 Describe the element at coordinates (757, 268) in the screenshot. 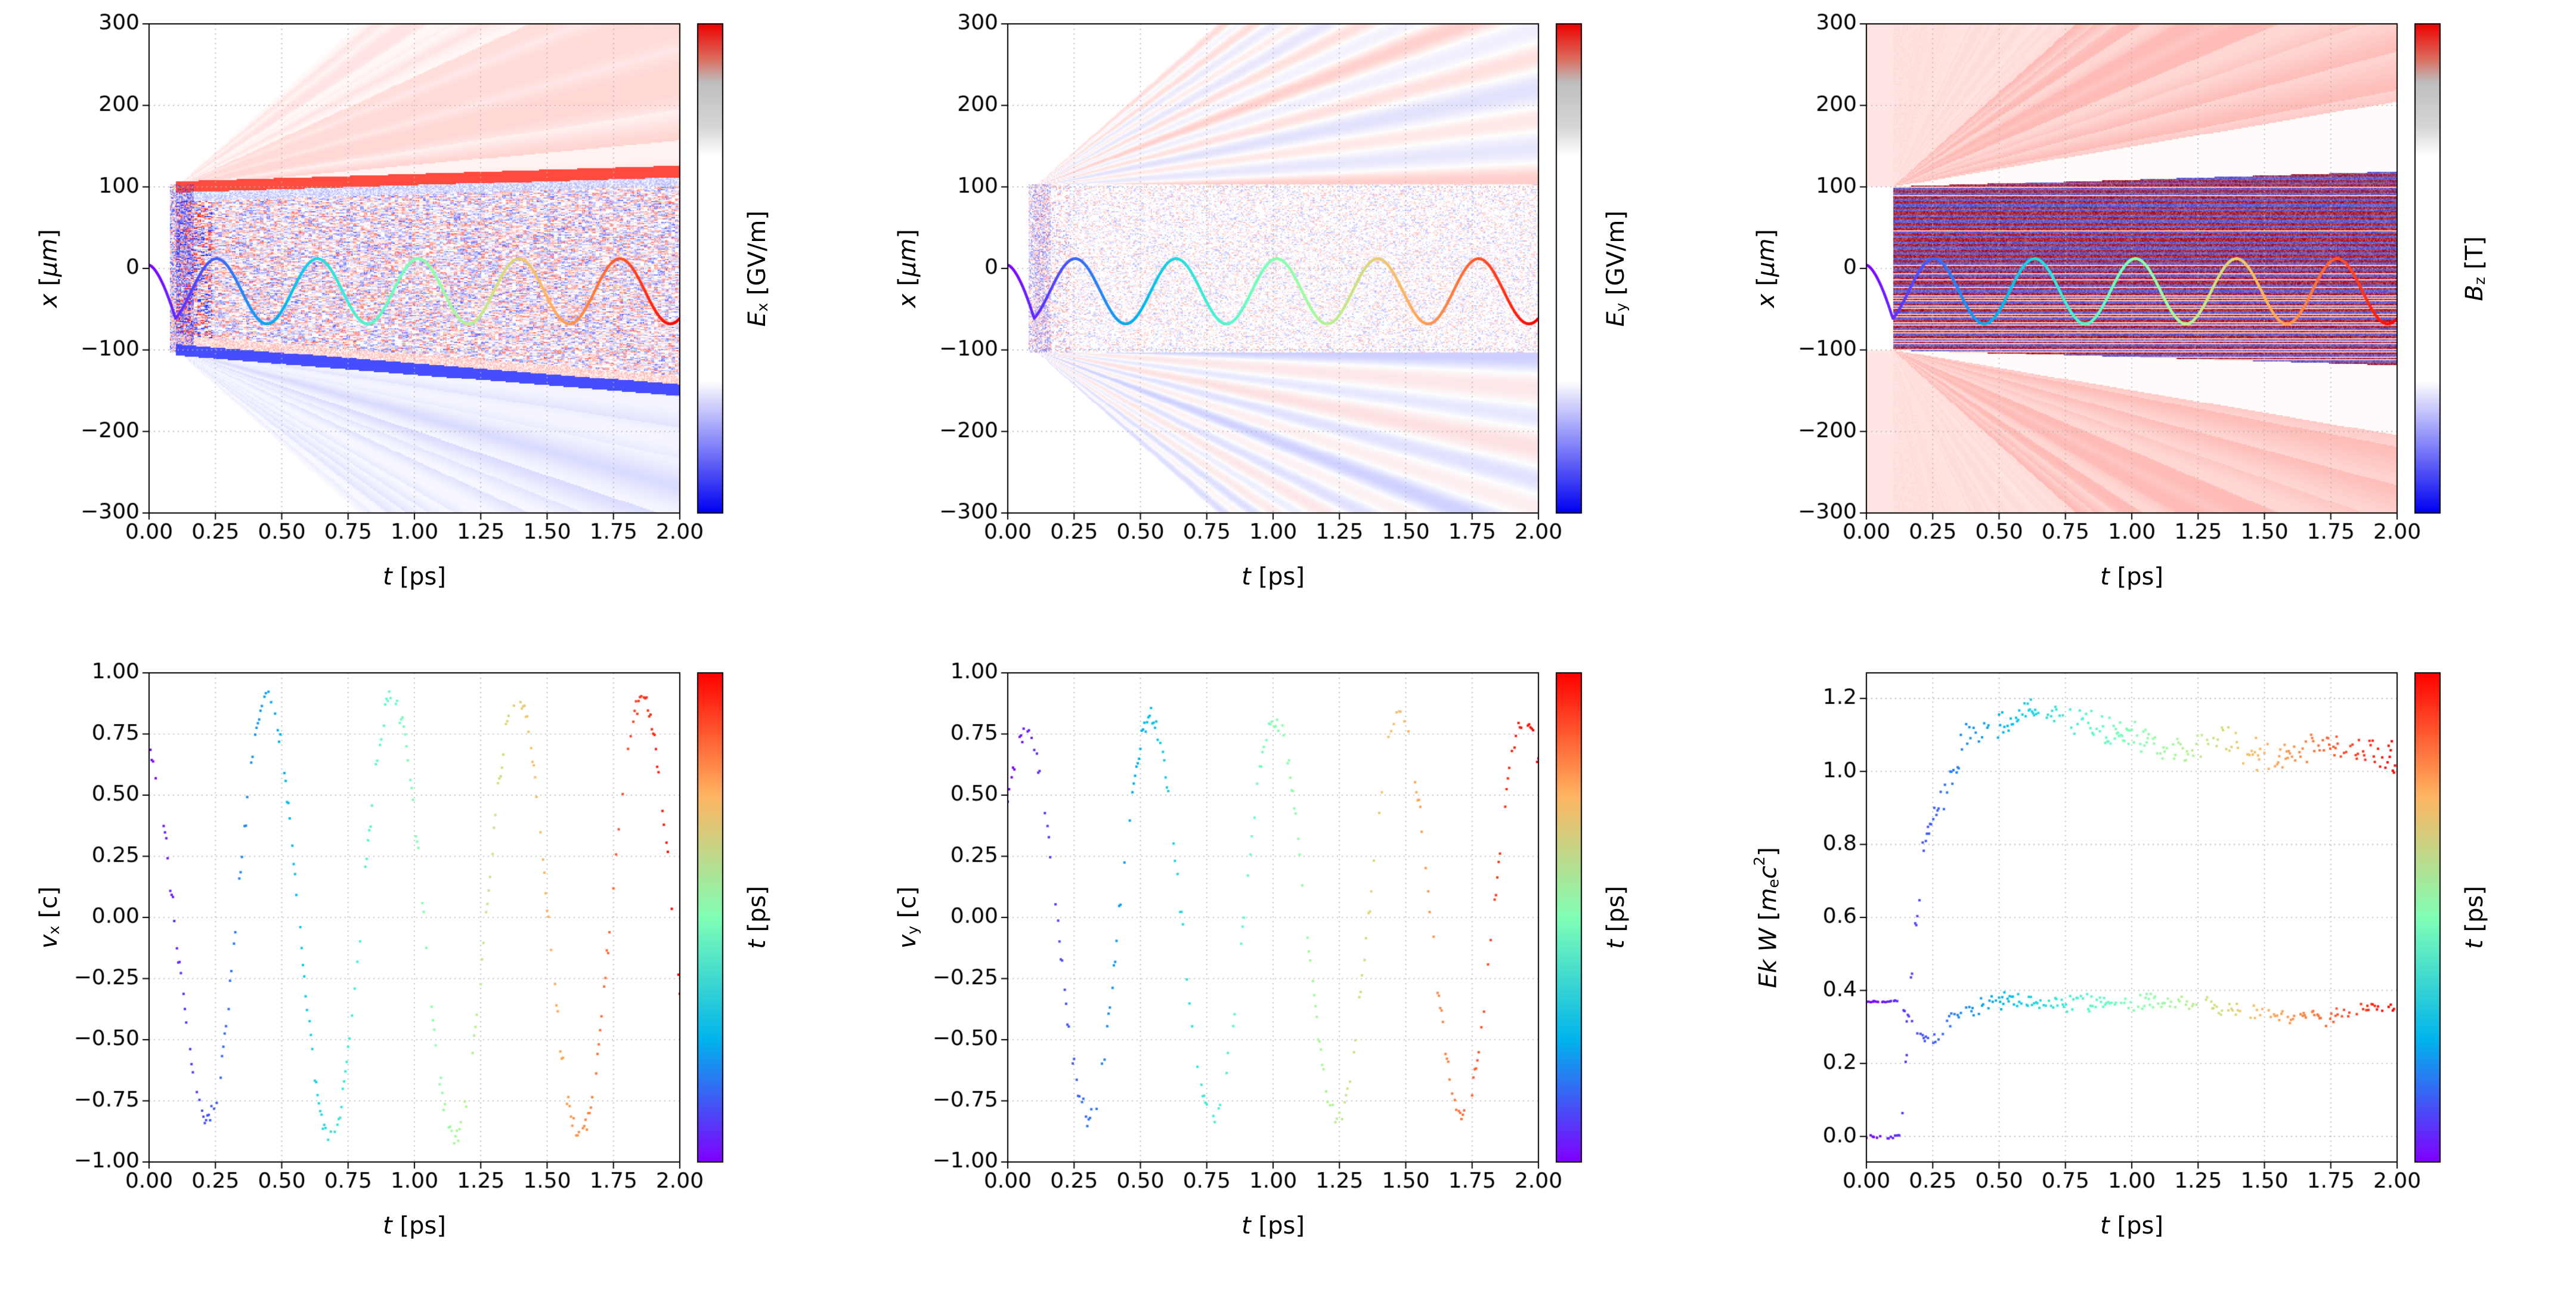

I see `colorbar-label: Ex [GV/m]` at that location.